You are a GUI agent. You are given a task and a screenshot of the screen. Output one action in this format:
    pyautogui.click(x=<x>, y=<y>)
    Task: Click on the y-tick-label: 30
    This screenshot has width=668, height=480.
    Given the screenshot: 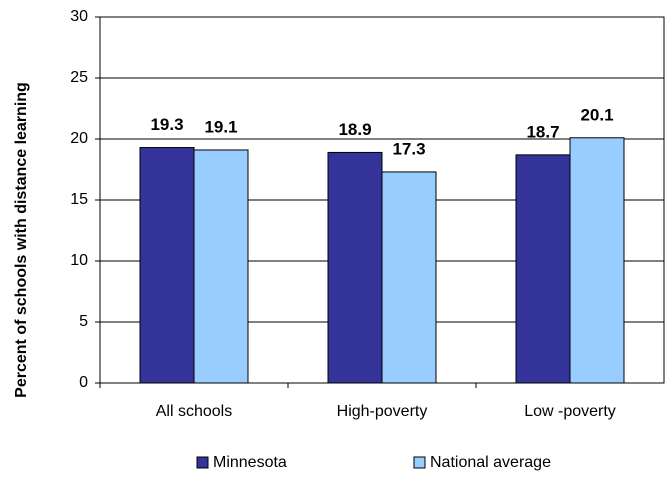 What is the action you would take?
    pyautogui.click(x=79, y=16)
    